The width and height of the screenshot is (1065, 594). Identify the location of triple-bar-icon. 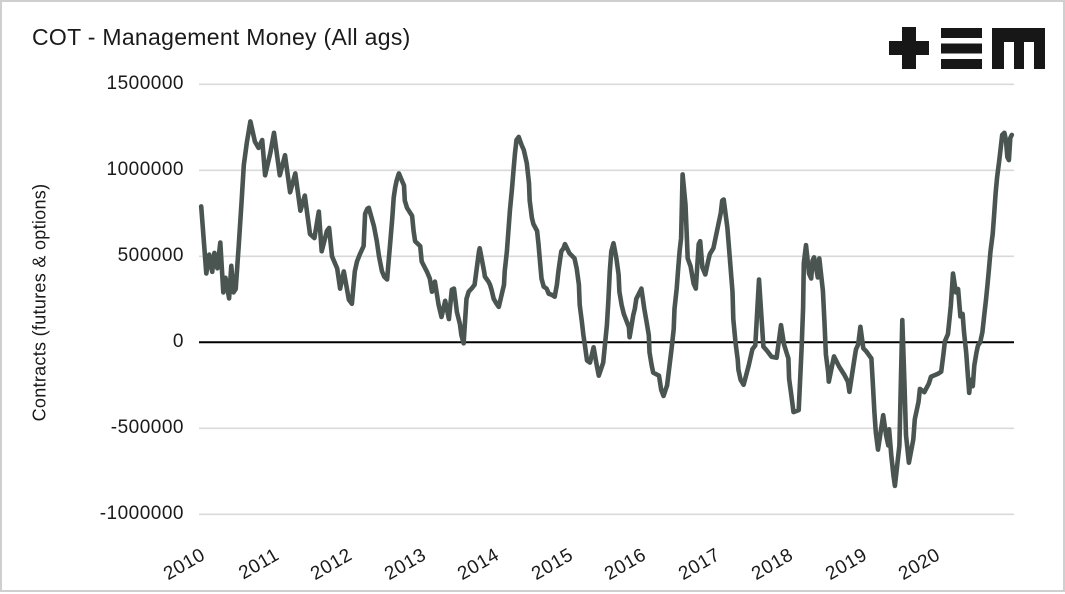
(961, 48).